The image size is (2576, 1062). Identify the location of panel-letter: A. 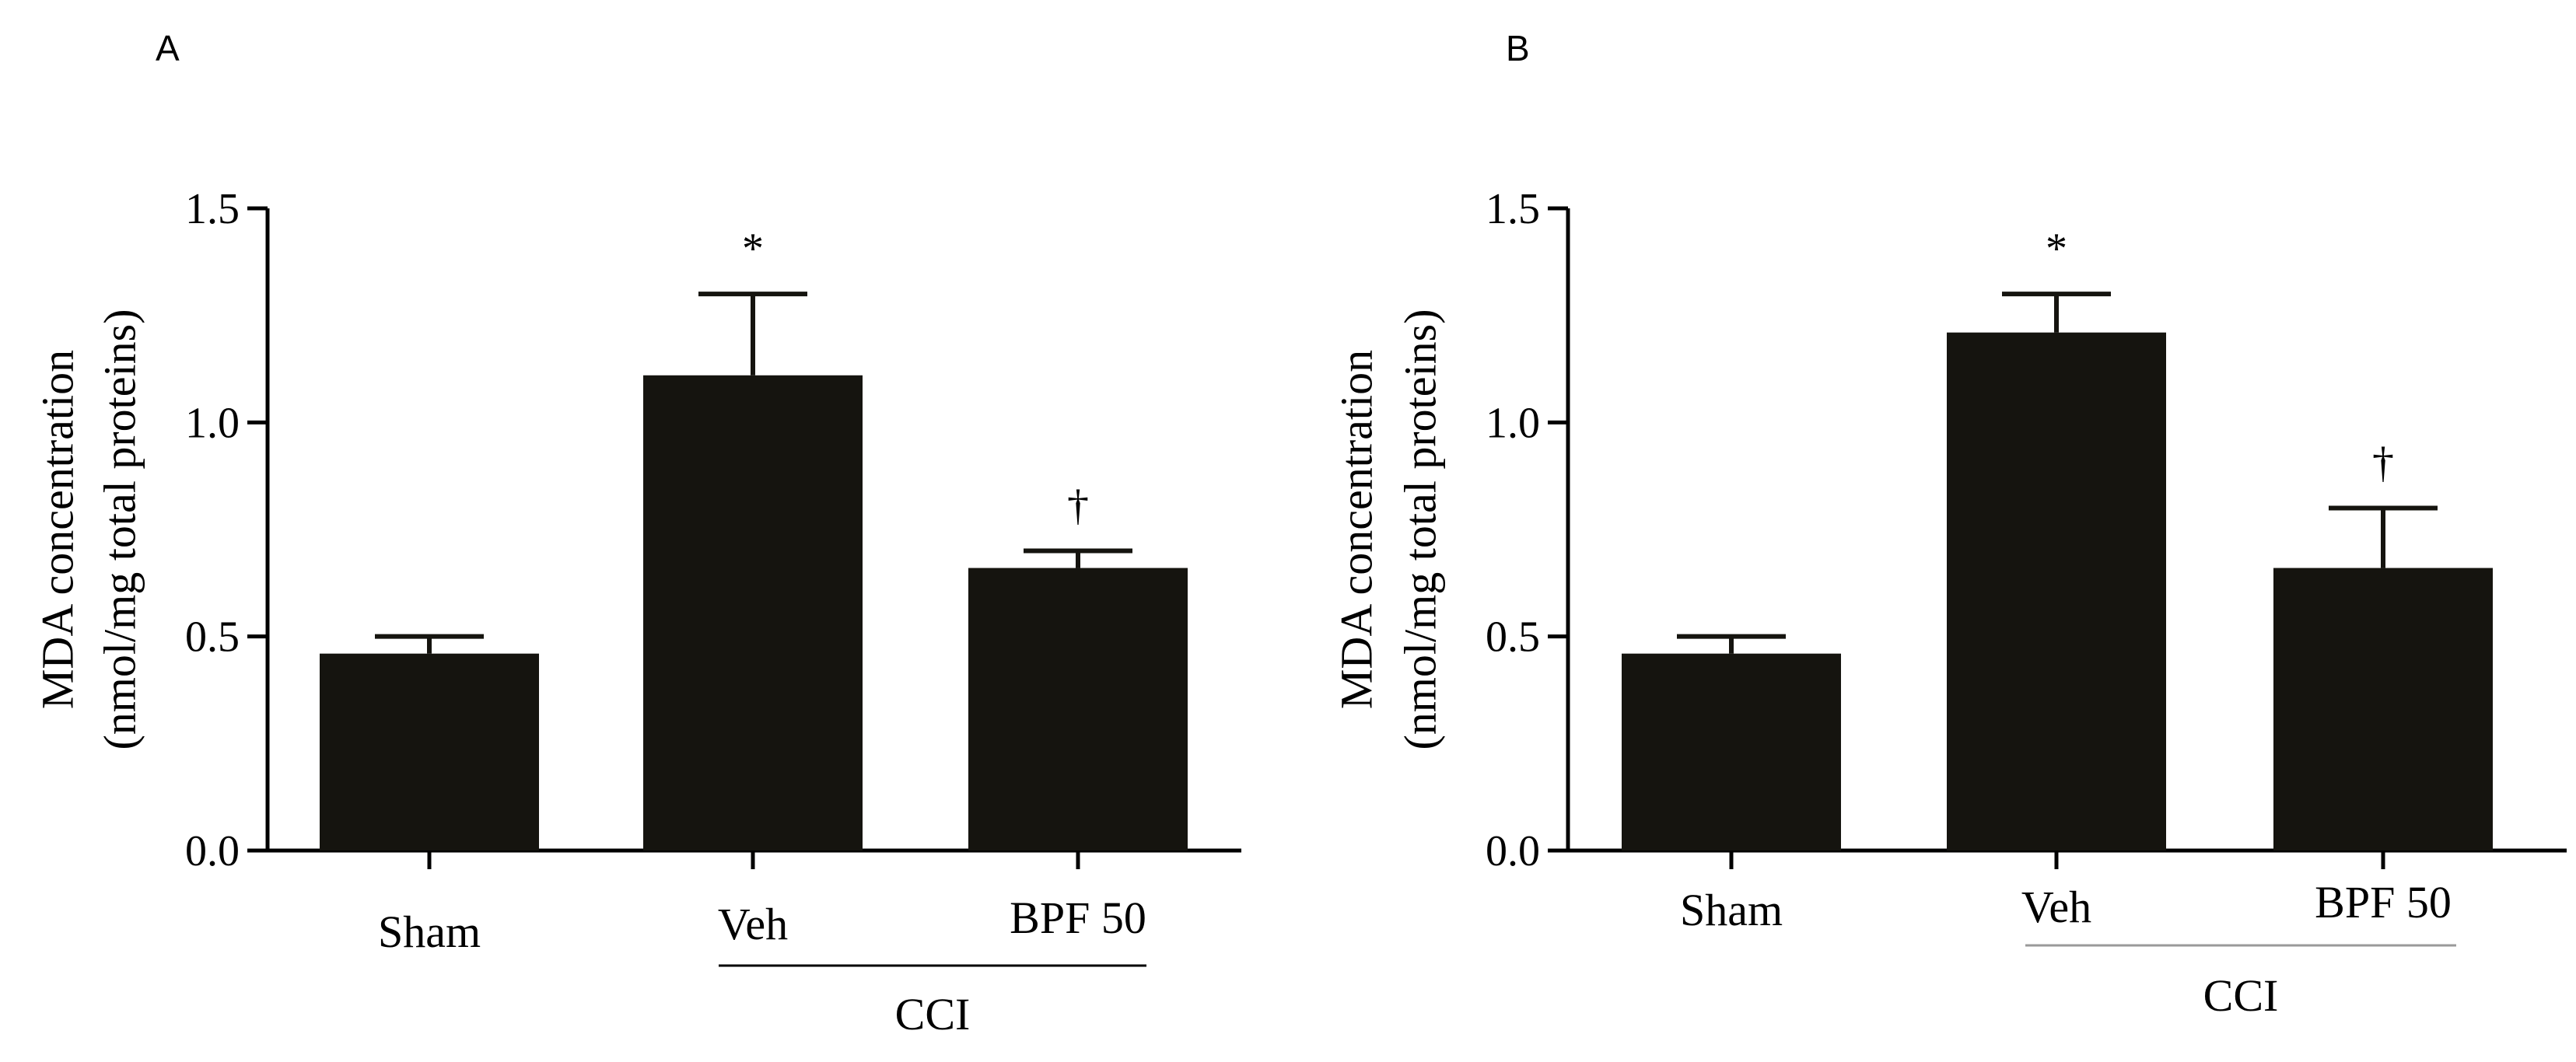
(168, 48).